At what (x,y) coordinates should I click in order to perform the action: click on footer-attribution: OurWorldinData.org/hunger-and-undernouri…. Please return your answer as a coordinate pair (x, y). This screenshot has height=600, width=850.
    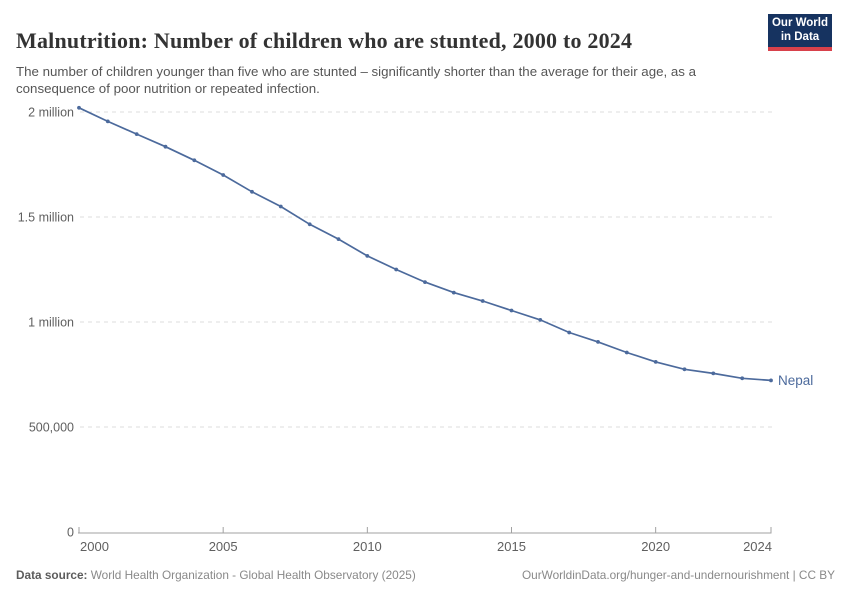
    Looking at the image, I should click on (678, 575).